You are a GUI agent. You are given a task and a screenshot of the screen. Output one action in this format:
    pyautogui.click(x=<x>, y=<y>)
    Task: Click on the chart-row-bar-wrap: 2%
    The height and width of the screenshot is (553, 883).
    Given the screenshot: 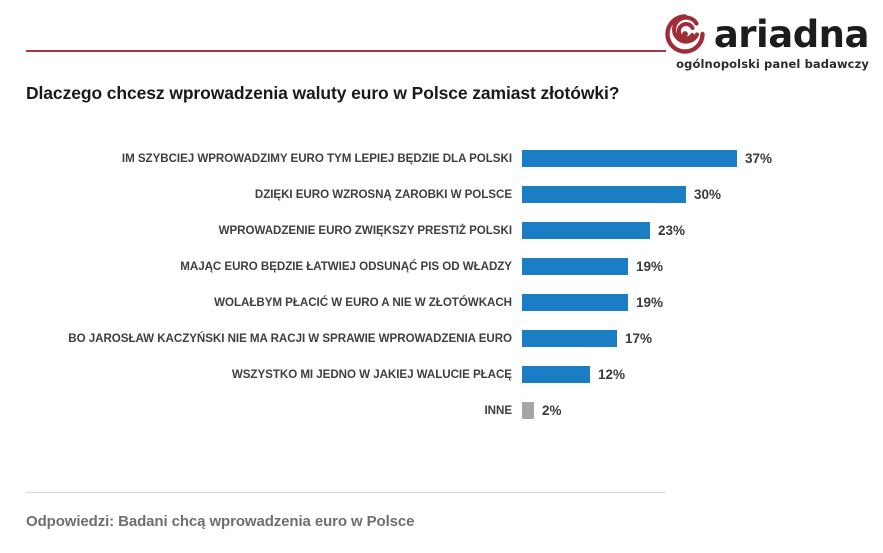 What is the action you would take?
    pyautogui.click(x=702, y=410)
    